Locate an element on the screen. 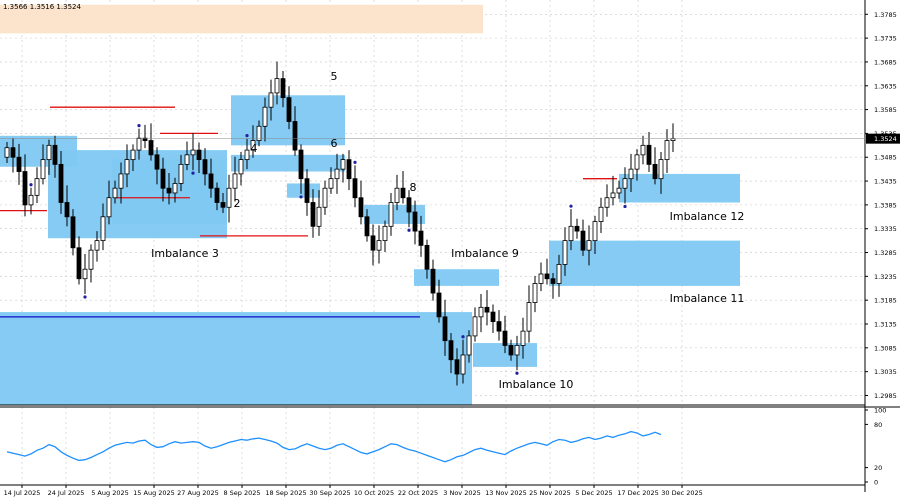 Image resolution: width=900 pixels, height=504 pixels. time-tick-label: 18 Sep 2025 is located at coordinates (285, 493).